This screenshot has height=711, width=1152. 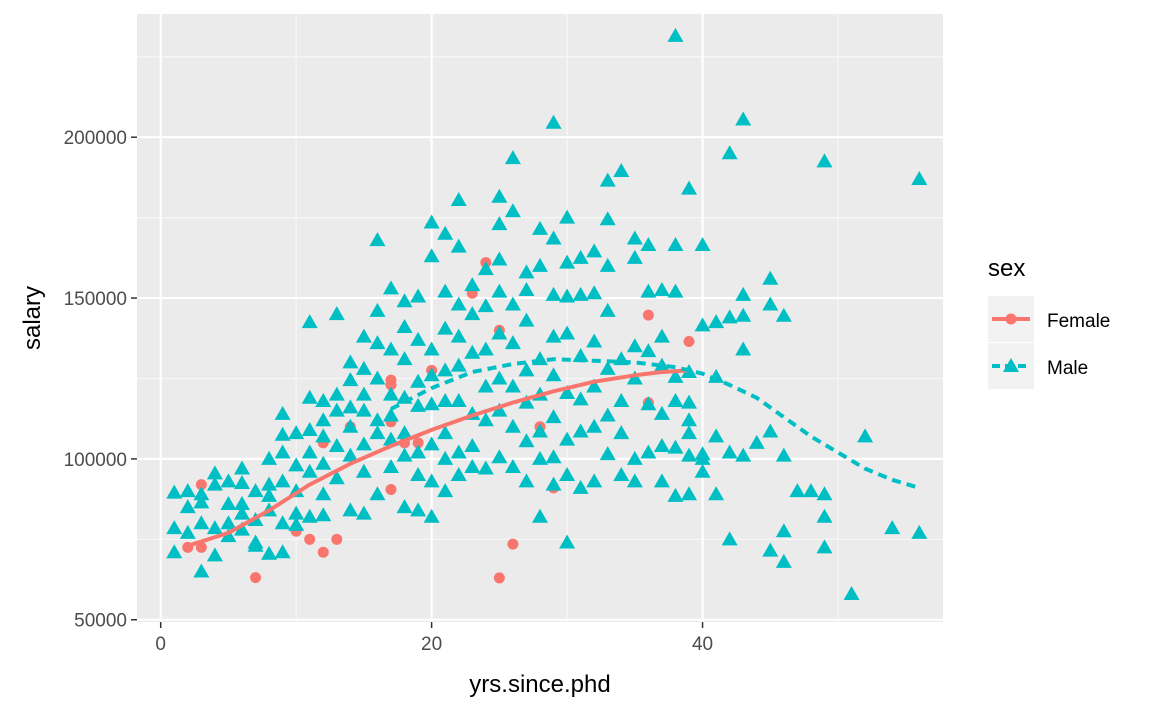 What do you see at coordinates (95, 299) in the screenshot?
I see `y-tick-label: 150000` at bounding box center [95, 299].